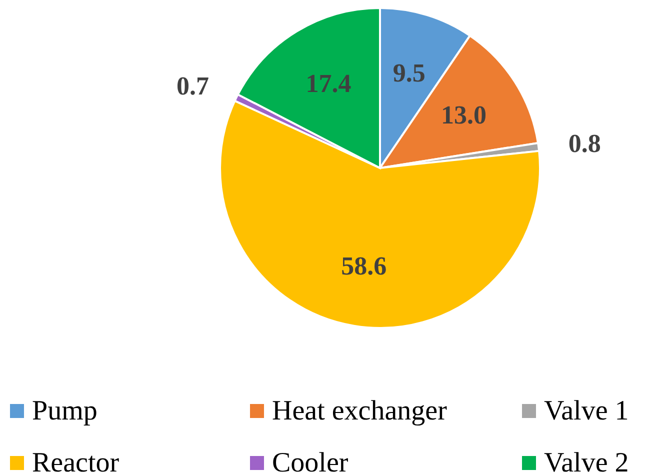 The height and width of the screenshot is (476, 654). What do you see at coordinates (192, 86) in the screenshot?
I see `data-label: 0.7` at bounding box center [192, 86].